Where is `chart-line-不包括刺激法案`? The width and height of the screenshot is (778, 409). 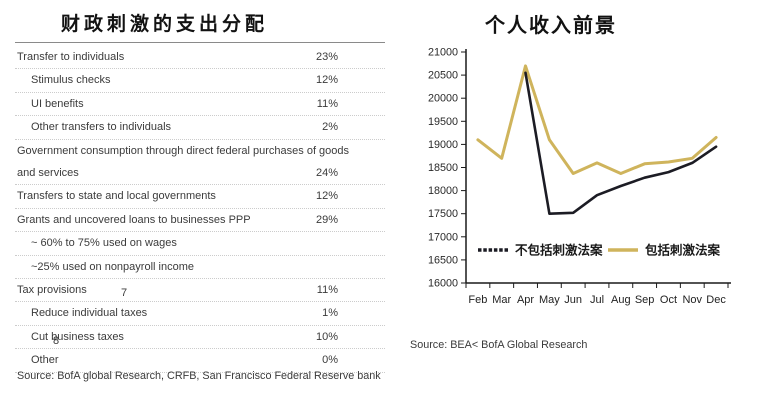 chart-line-不包括刺激法案 is located at coordinates (621, 143).